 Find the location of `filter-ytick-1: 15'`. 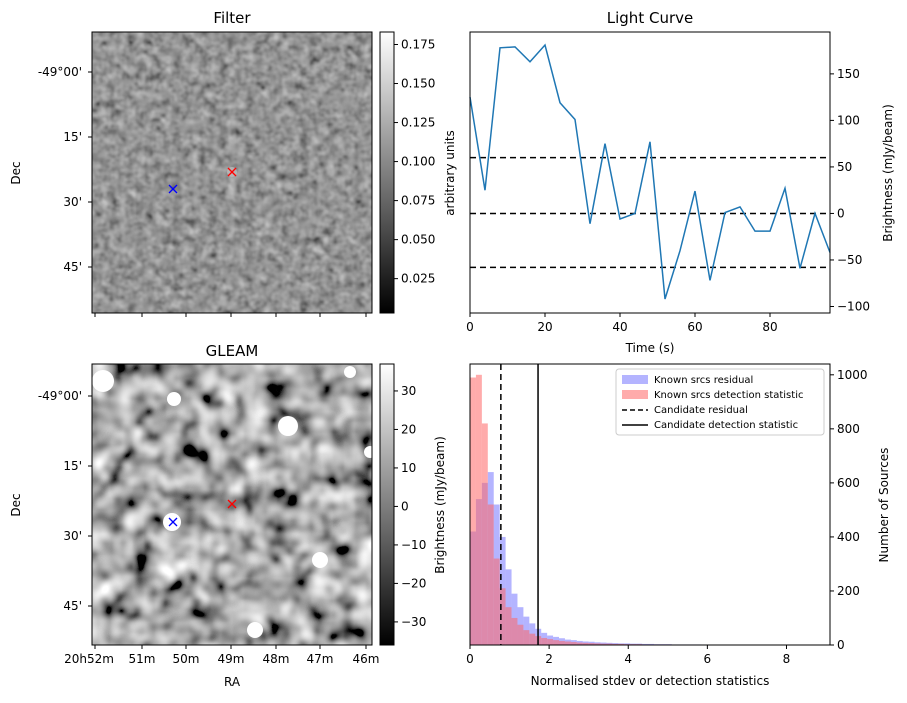

filter-ytick-1: 15' is located at coordinates (72, 137).